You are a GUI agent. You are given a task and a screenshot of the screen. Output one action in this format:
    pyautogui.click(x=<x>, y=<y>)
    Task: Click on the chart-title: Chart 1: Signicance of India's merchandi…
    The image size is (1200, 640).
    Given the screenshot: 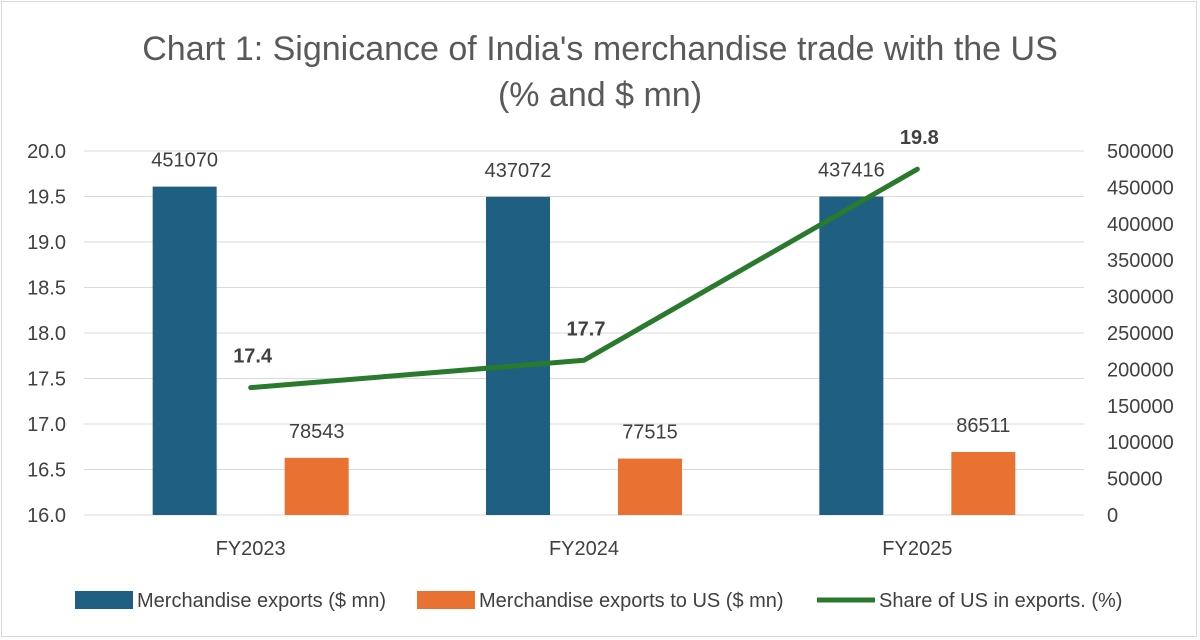 What is the action you would take?
    pyautogui.click(x=600, y=49)
    